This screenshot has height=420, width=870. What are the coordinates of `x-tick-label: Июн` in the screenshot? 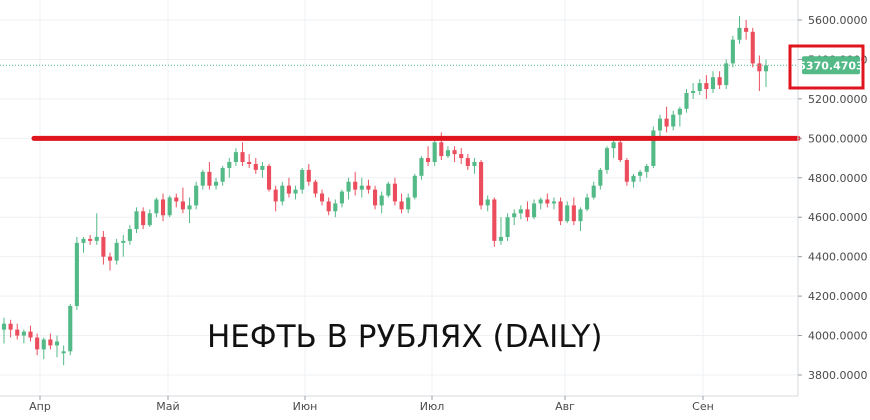 It's located at (305, 406).